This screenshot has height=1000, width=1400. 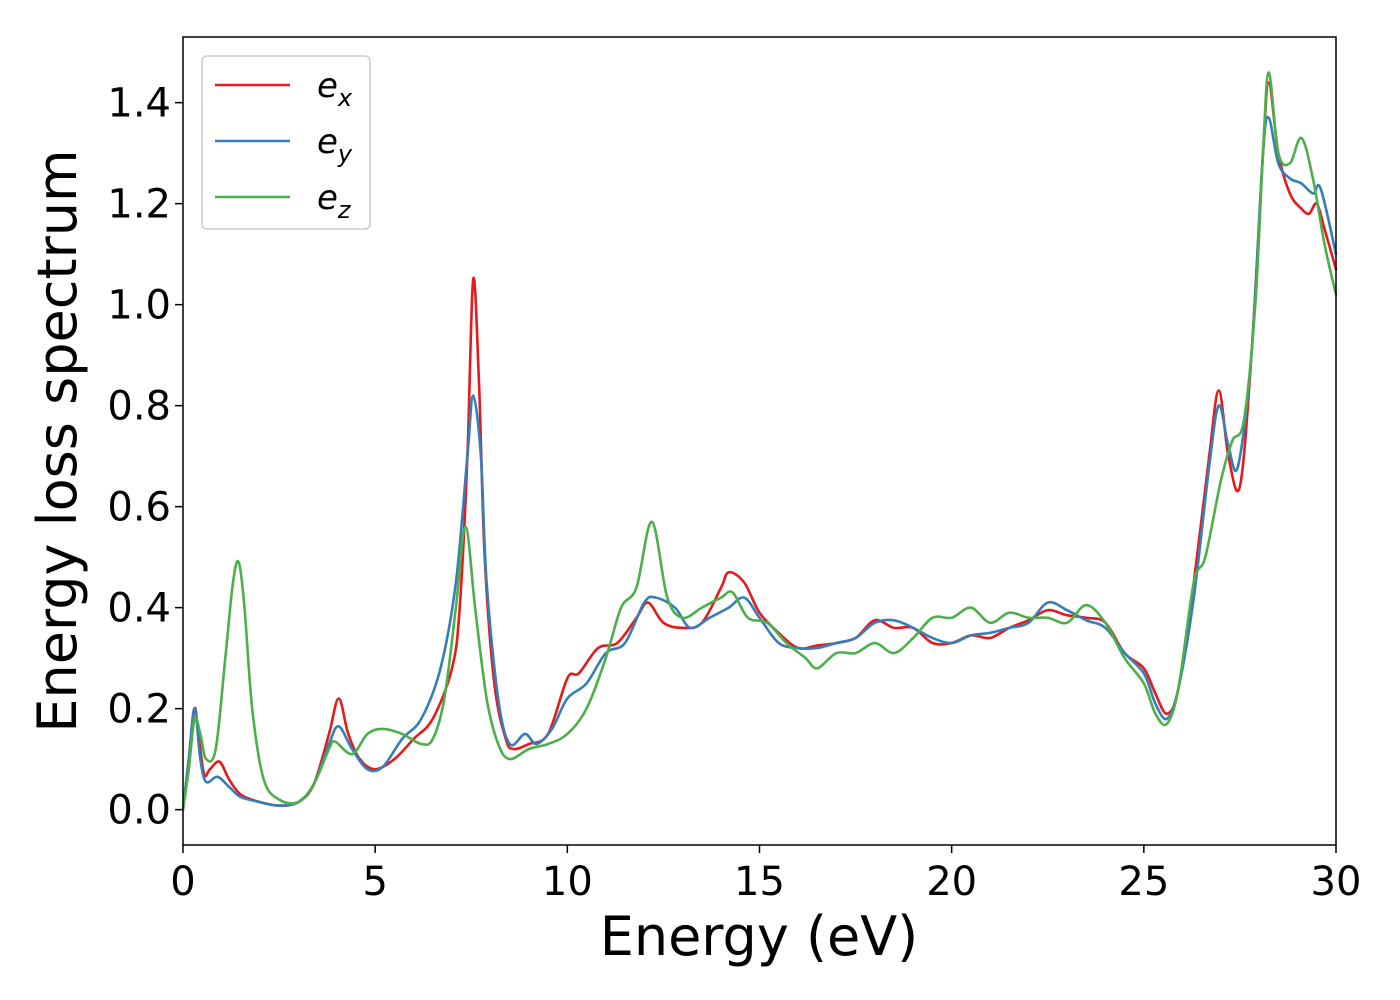 What do you see at coordinates (139, 609) in the screenshot?
I see `y-tick-label: 0.4` at bounding box center [139, 609].